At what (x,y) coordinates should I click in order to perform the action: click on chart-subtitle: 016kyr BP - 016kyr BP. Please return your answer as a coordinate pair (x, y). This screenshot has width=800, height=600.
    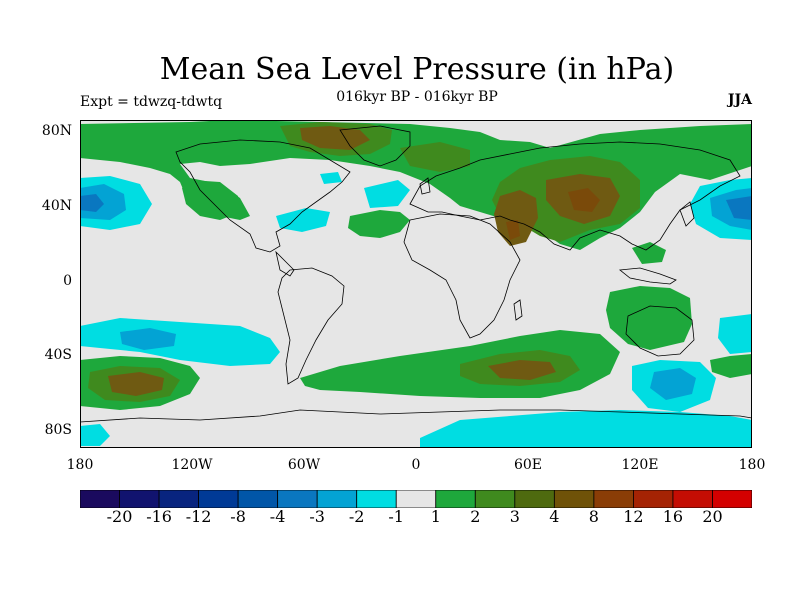
    Looking at the image, I should click on (417, 97).